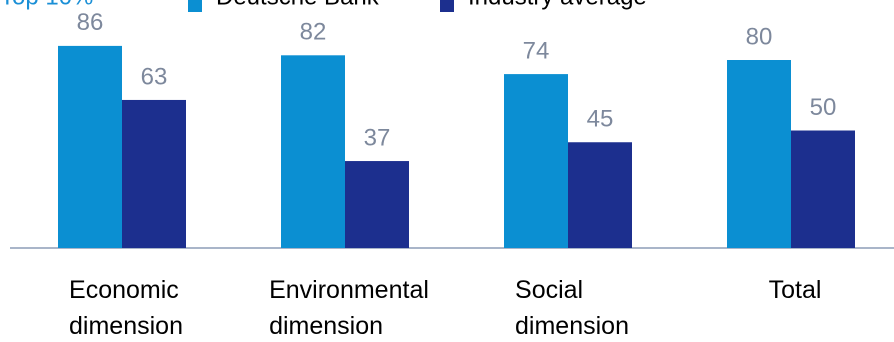 The image size is (894, 342). What do you see at coordinates (795, 290) in the screenshot?
I see `category-label: Total` at bounding box center [795, 290].